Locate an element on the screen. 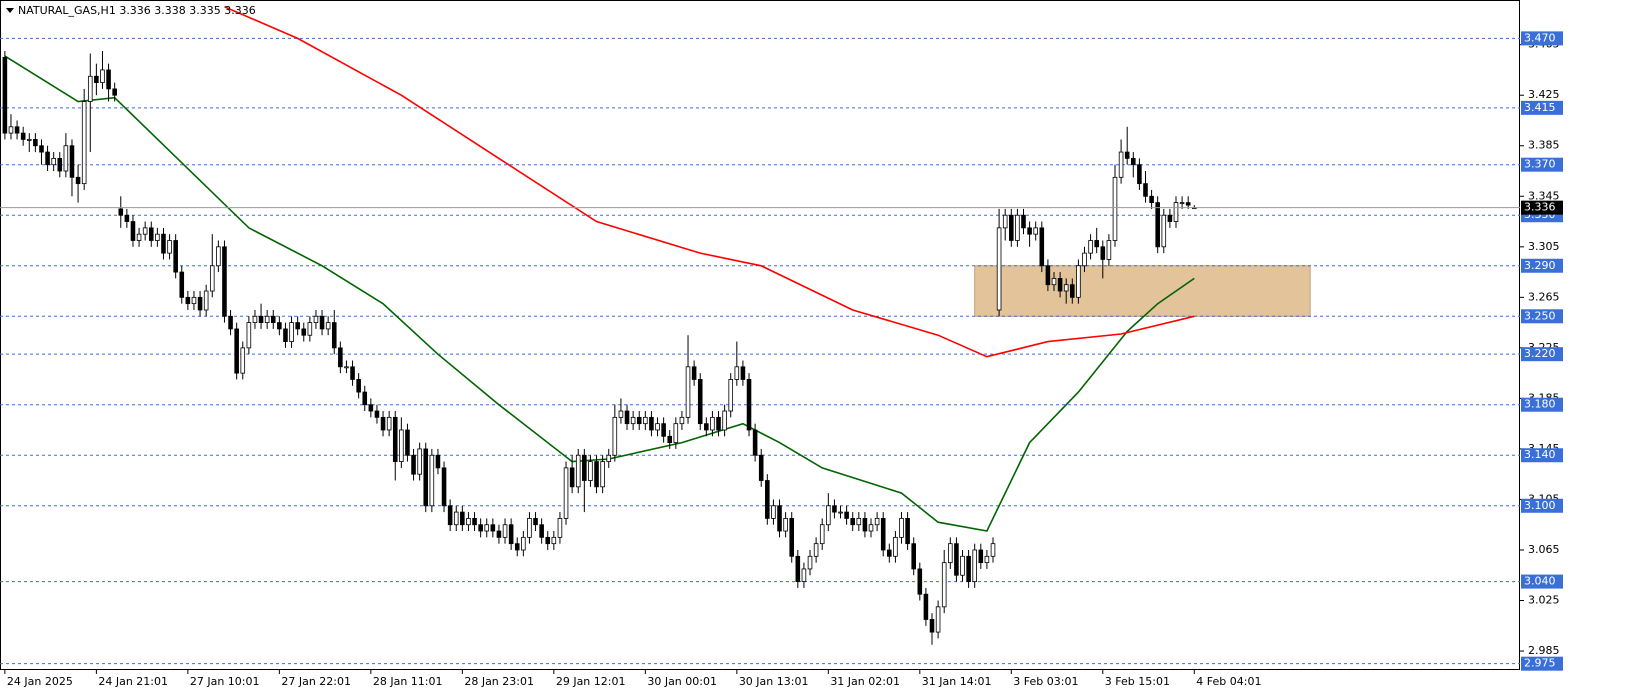 Image resolution: width=1651 pixels, height=691 pixels. level-label: 2.975 is located at coordinates (1540, 663).